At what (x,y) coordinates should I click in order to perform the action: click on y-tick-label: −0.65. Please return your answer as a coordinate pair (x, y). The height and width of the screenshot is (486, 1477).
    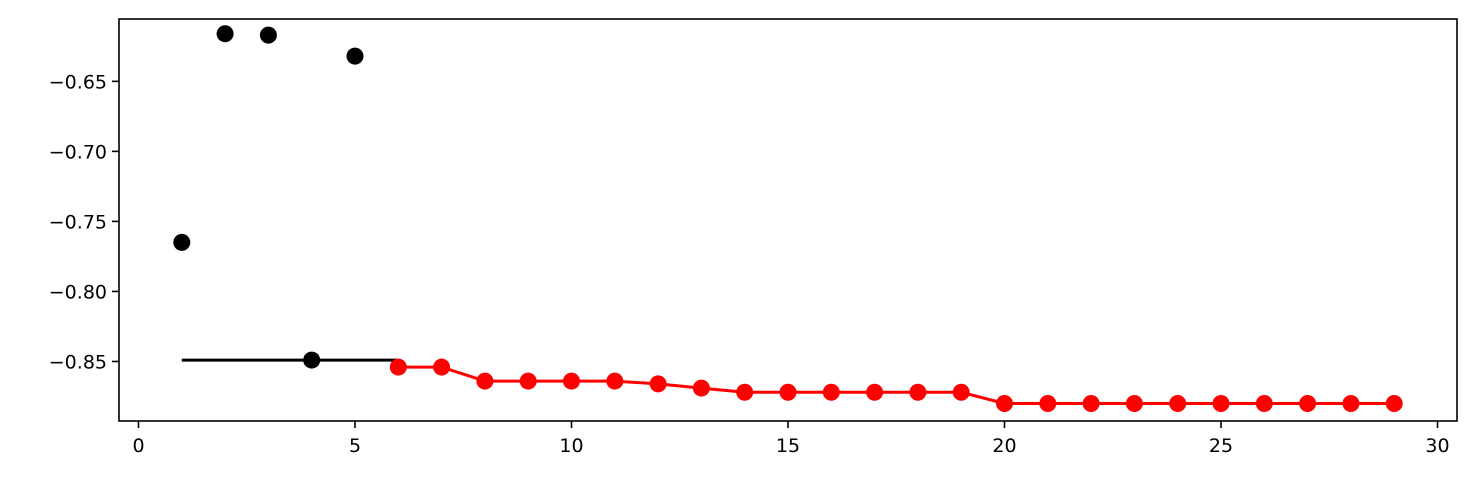
    Looking at the image, I should click on (78, 82).